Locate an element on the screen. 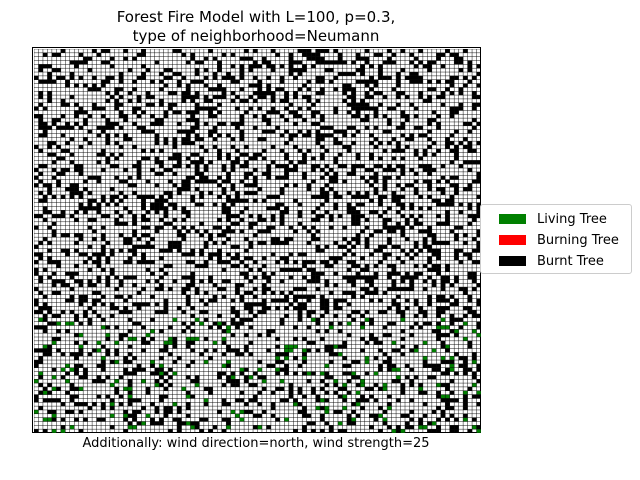  legend-swatch-burnt-tree is located at coordinates (512, 261).